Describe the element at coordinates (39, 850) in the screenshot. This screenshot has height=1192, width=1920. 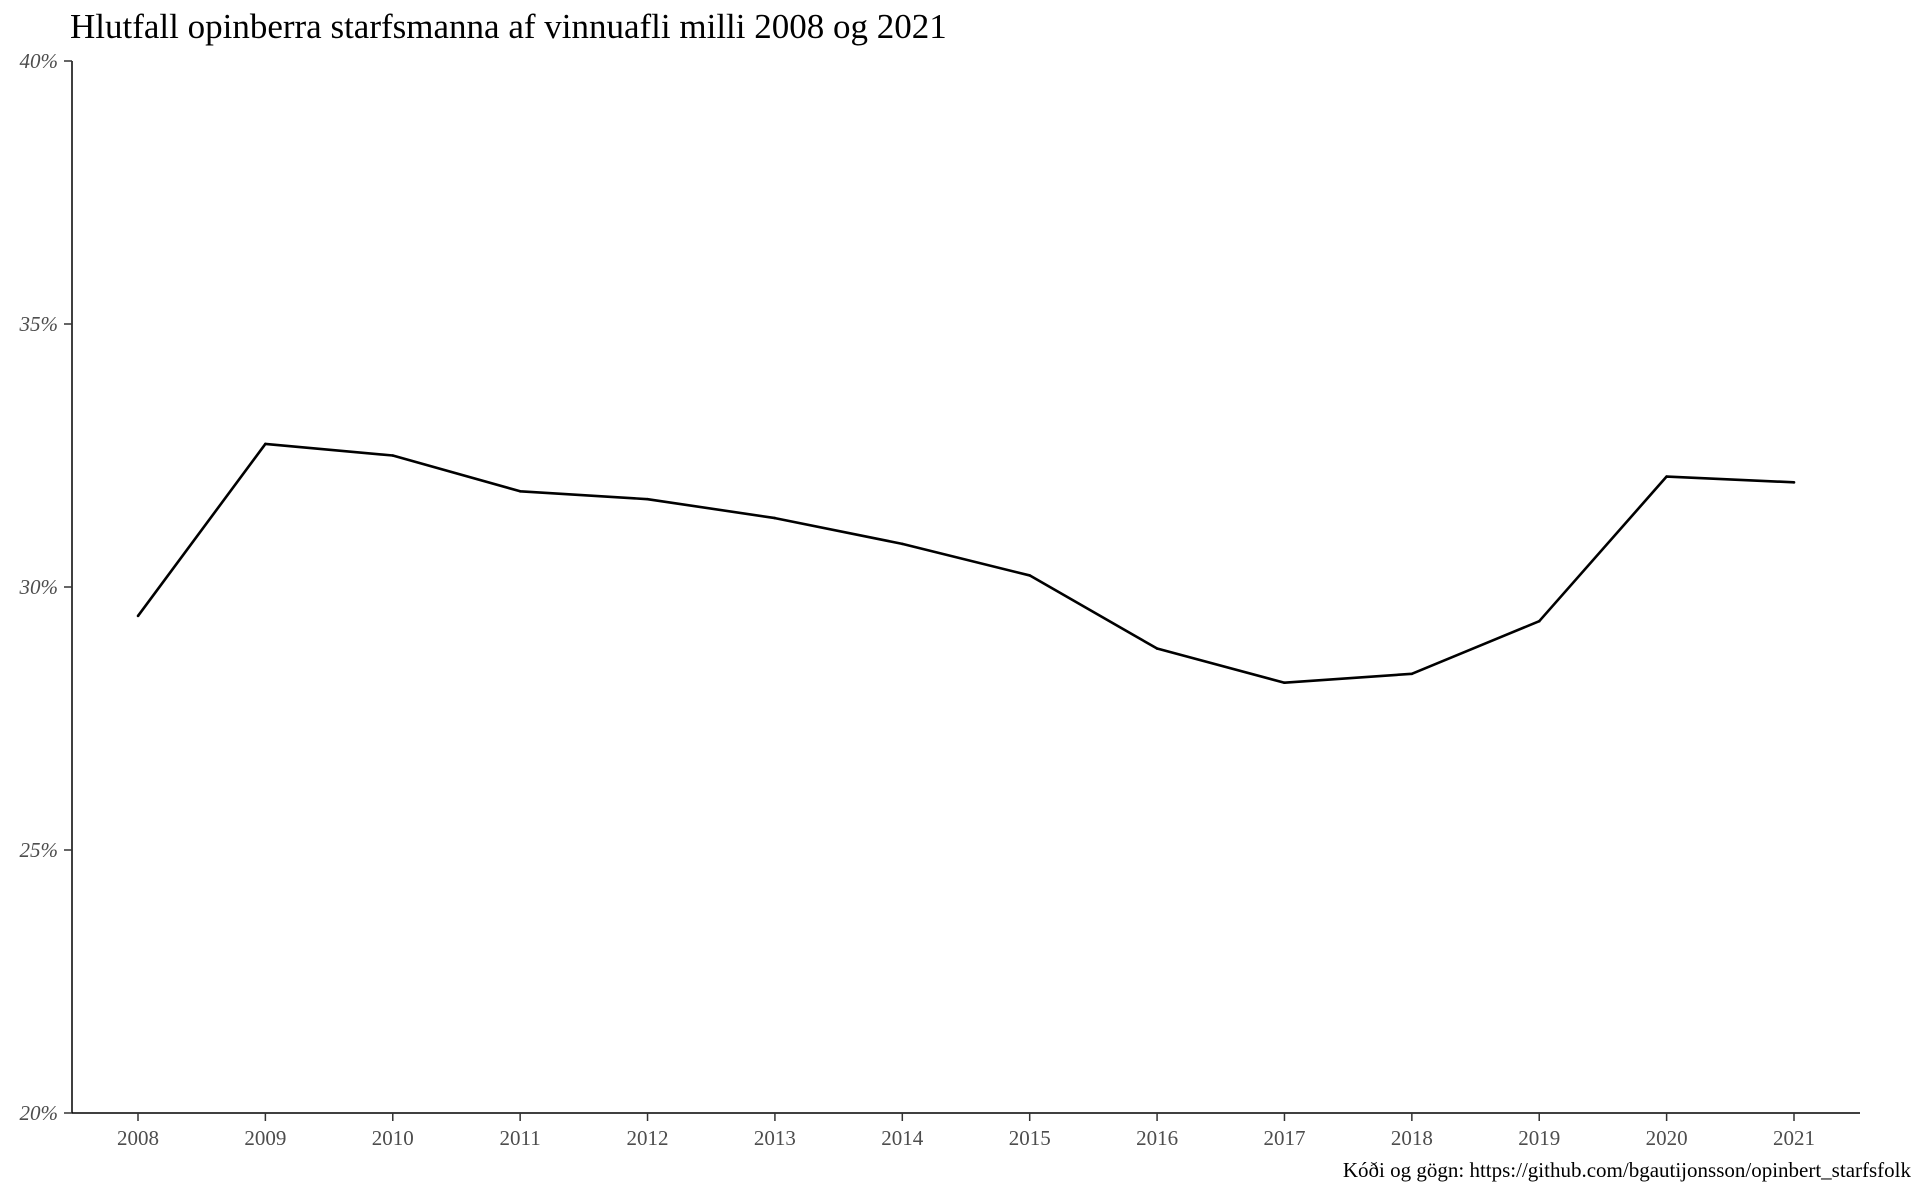
I see `y-tick-label: 25%` at that location.